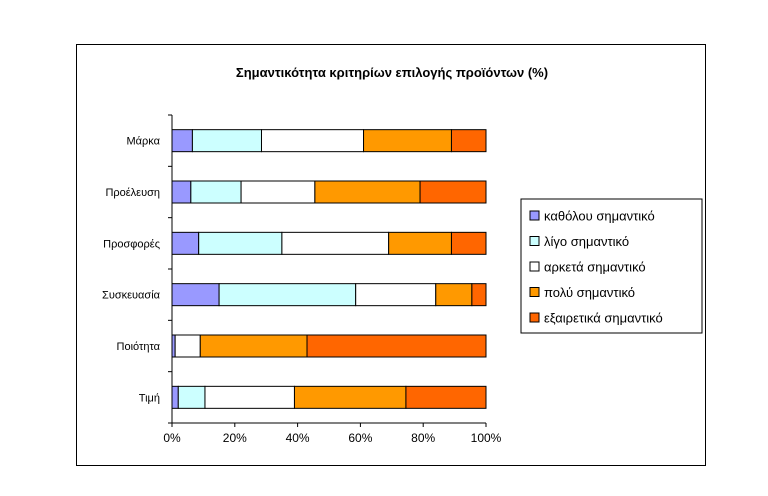 The width and height of the screenshot is (768, 496). What do you see at coordinates (586, 241) in the screenshot?
I see `legend-label: λίγο σημαντικό` at bounding box center [586, 241].